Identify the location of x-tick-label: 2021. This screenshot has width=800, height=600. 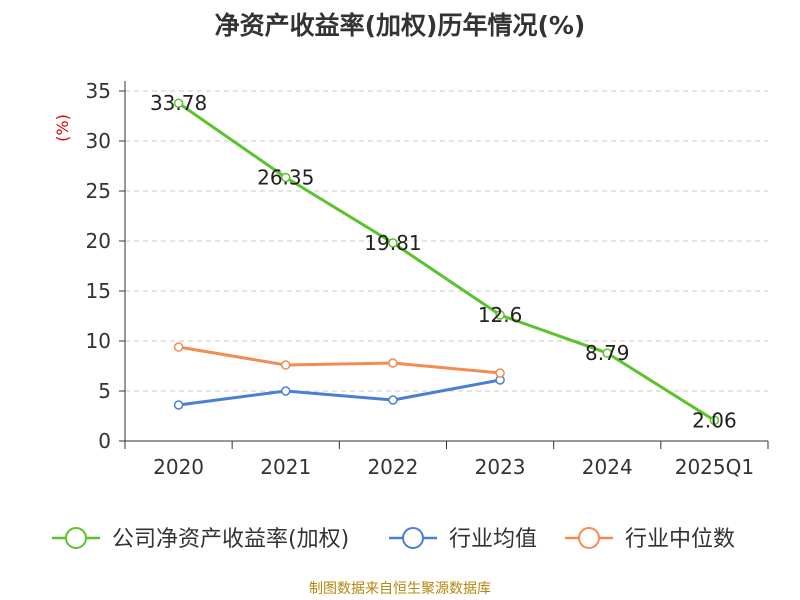
(285, 467).